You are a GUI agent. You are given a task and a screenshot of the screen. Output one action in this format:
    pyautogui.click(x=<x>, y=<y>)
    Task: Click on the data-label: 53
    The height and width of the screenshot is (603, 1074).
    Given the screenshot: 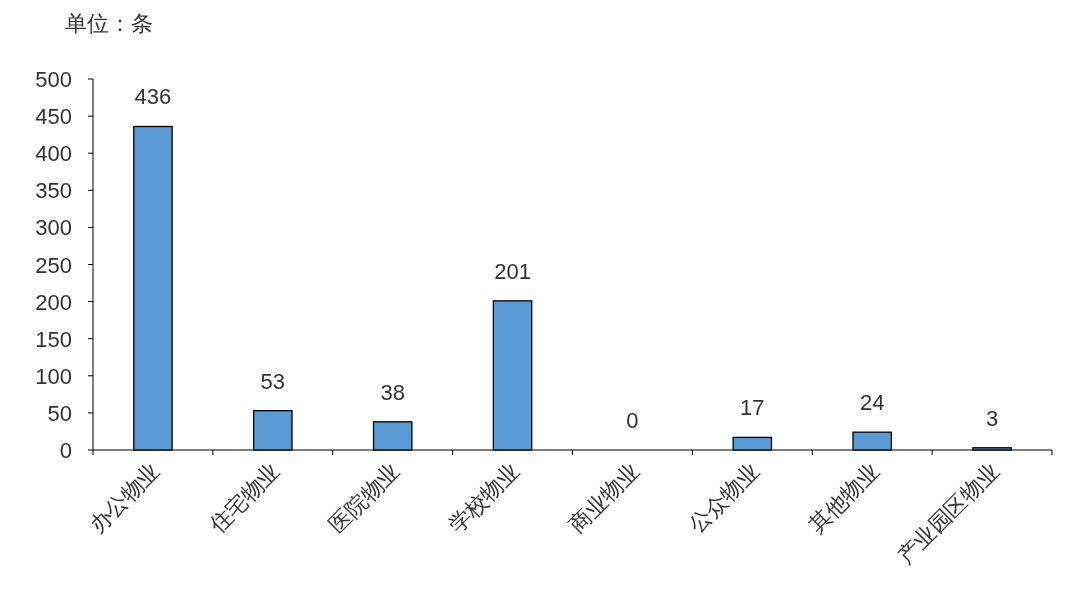 What is the action you would take?
    pyautogui.click(x=273, y=381)
    